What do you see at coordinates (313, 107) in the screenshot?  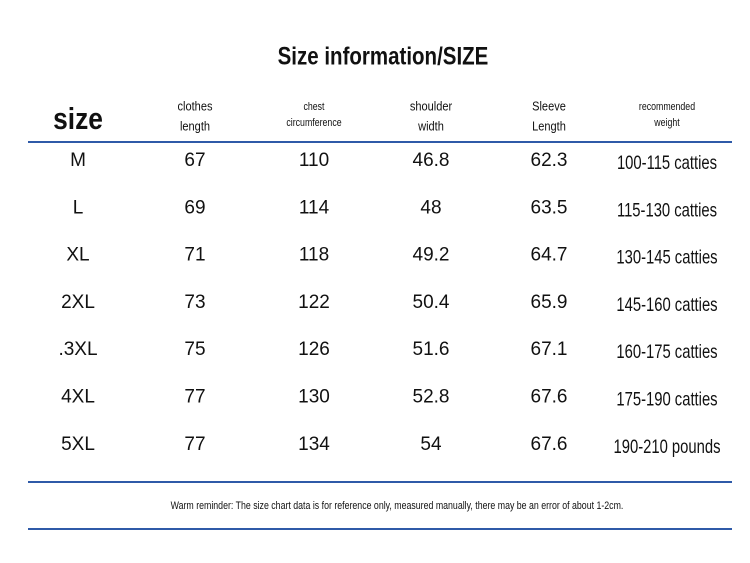 I see `header-cell: chest` at bounding box center [313, 107].